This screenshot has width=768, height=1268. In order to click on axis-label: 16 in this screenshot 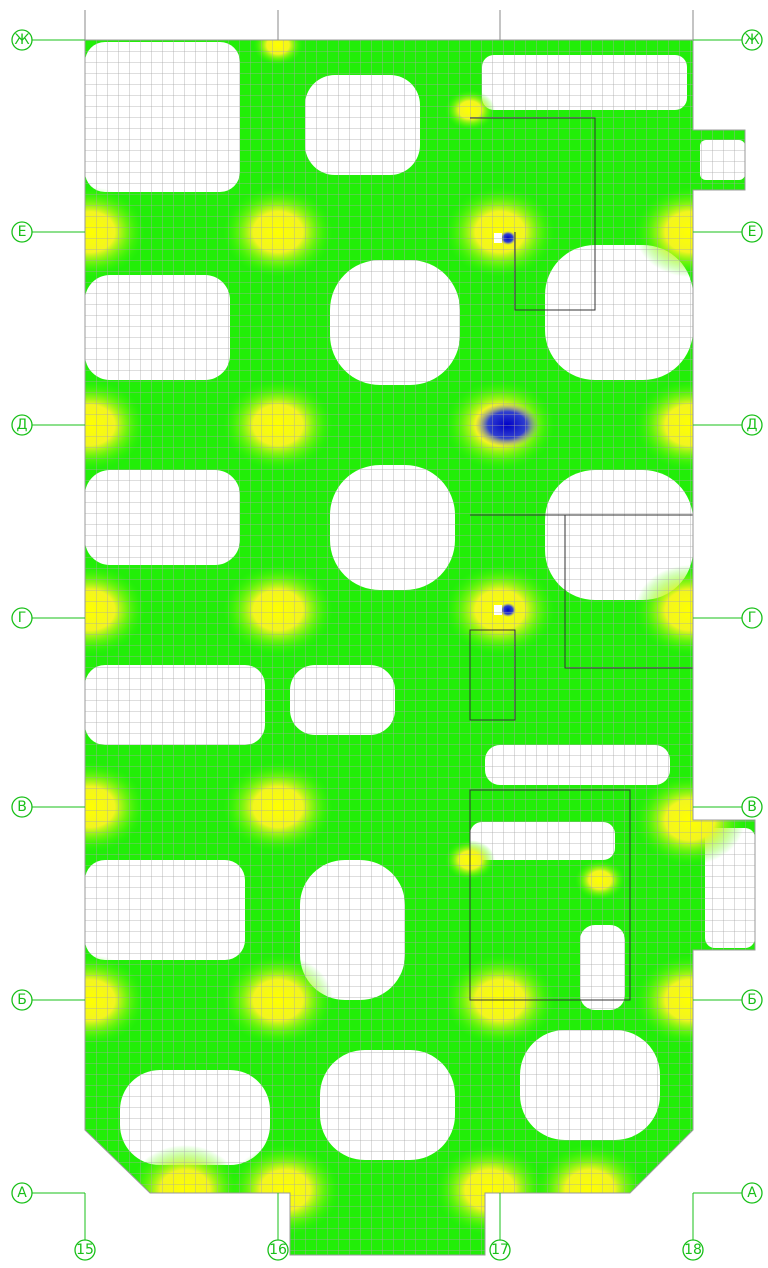, I will do `click(278, 1250)`.